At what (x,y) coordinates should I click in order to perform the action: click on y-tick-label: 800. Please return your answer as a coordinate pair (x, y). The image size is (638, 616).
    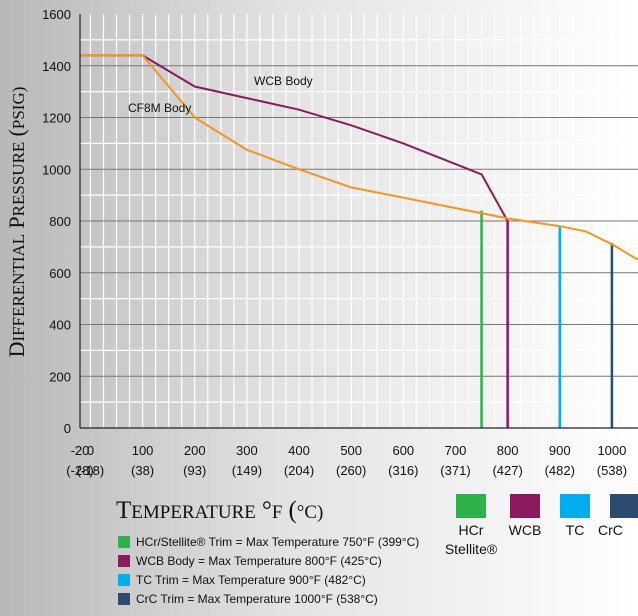
    Looking at the image, I should click on (60, 221).